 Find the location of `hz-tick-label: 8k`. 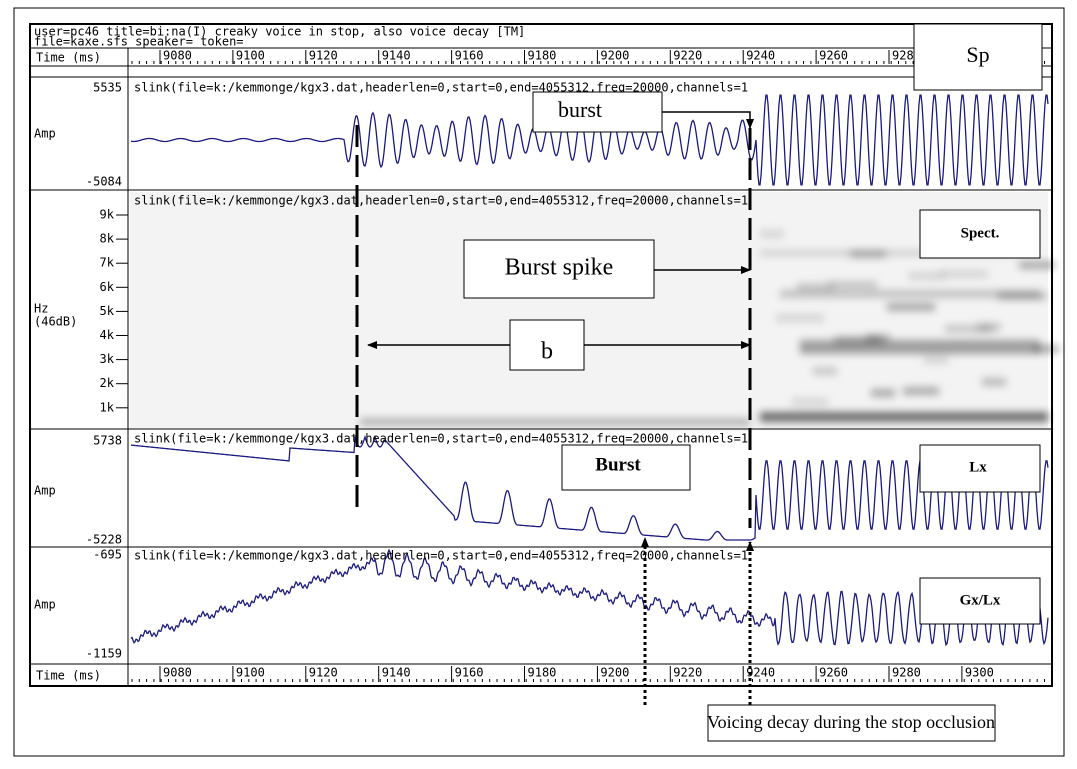

hz-tick-label: 8k is located at coordinates (107, 239).